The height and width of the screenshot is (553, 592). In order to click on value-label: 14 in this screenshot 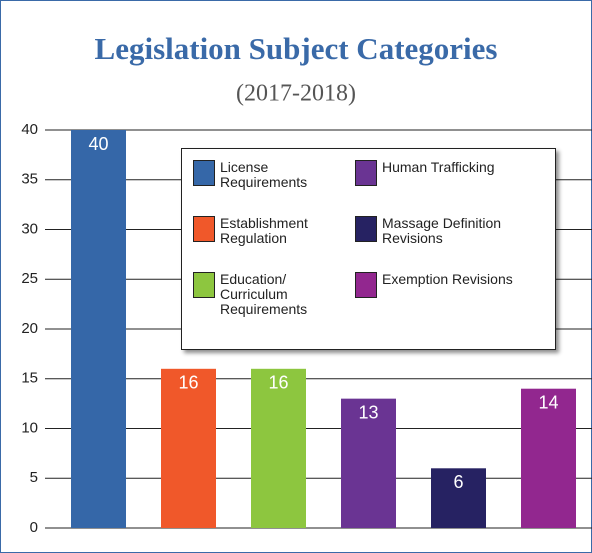, I will do `click(548, 402)`.